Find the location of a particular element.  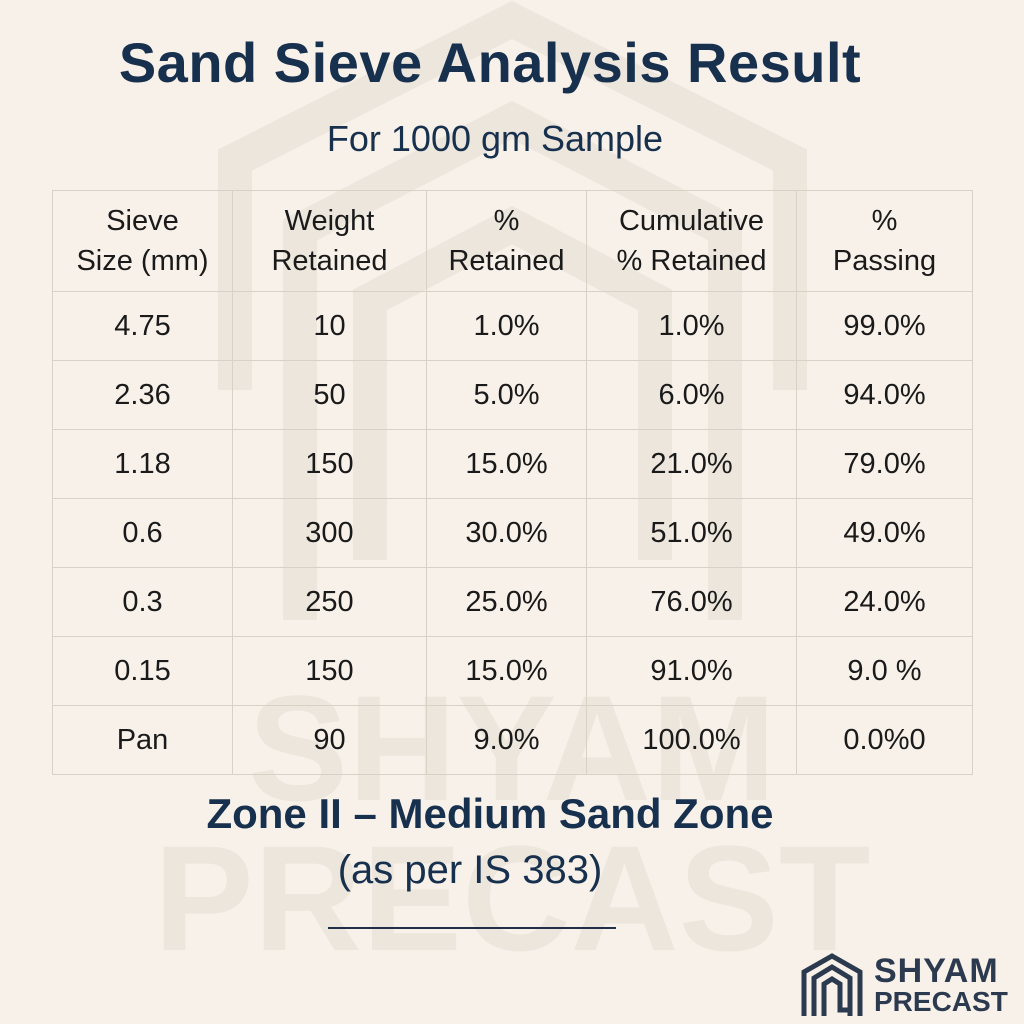

page-title: Sand Sieve Analysis Result is located at coordinates (490, 62).